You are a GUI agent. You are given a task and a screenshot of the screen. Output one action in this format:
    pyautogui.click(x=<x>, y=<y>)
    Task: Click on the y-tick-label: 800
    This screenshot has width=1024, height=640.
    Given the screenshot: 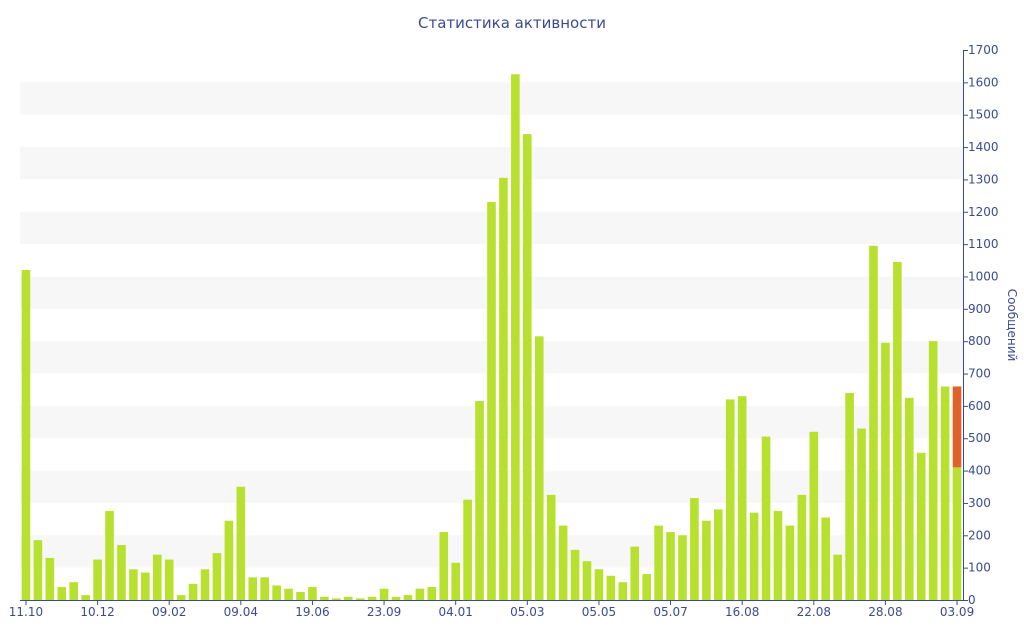 What is the action you would take?
    pyautogui.click(x=979, y=341)
    